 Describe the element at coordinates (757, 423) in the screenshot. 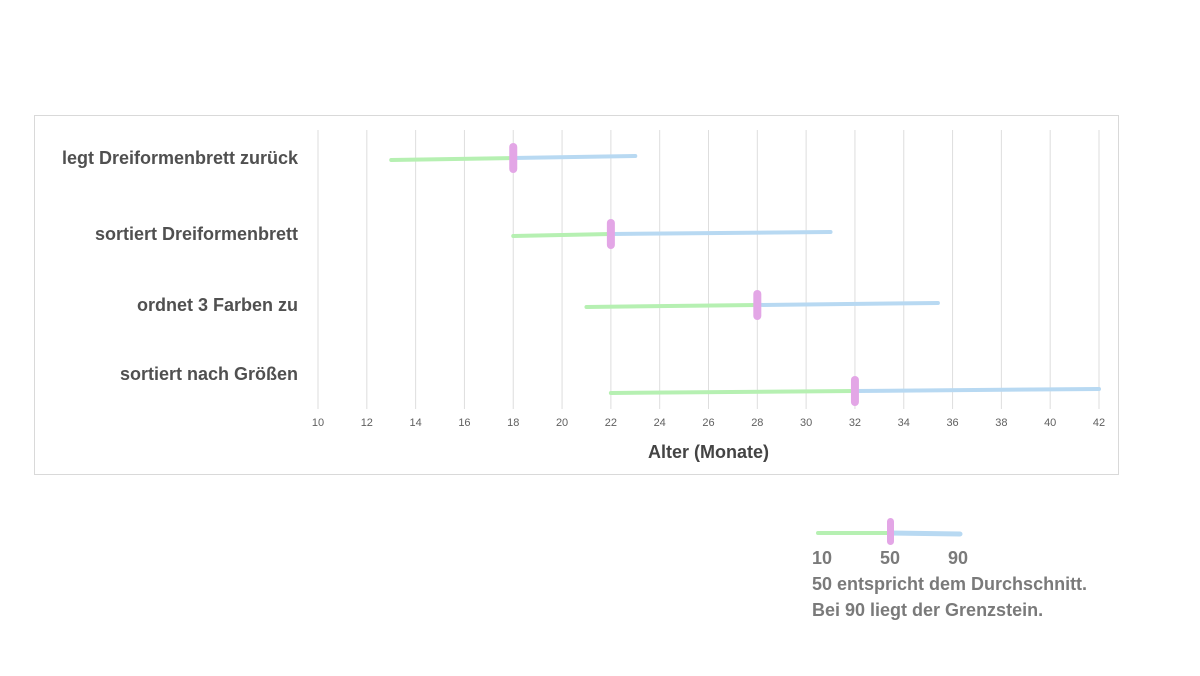

I see `x-tick-label: 28` at that location.